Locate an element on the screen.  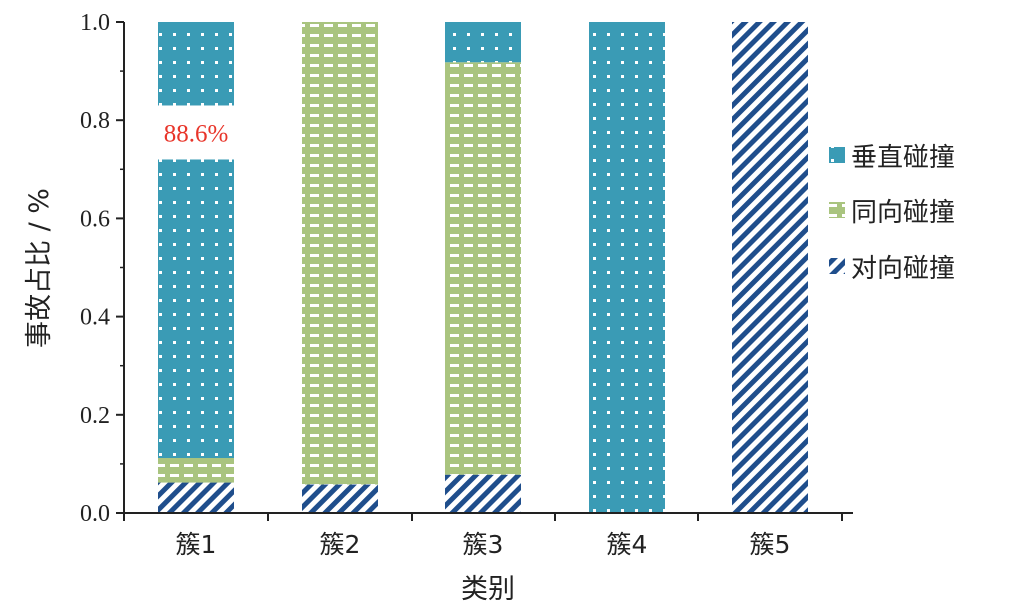
y-tick-label: 0.2 is located at coordinates (95, 416).